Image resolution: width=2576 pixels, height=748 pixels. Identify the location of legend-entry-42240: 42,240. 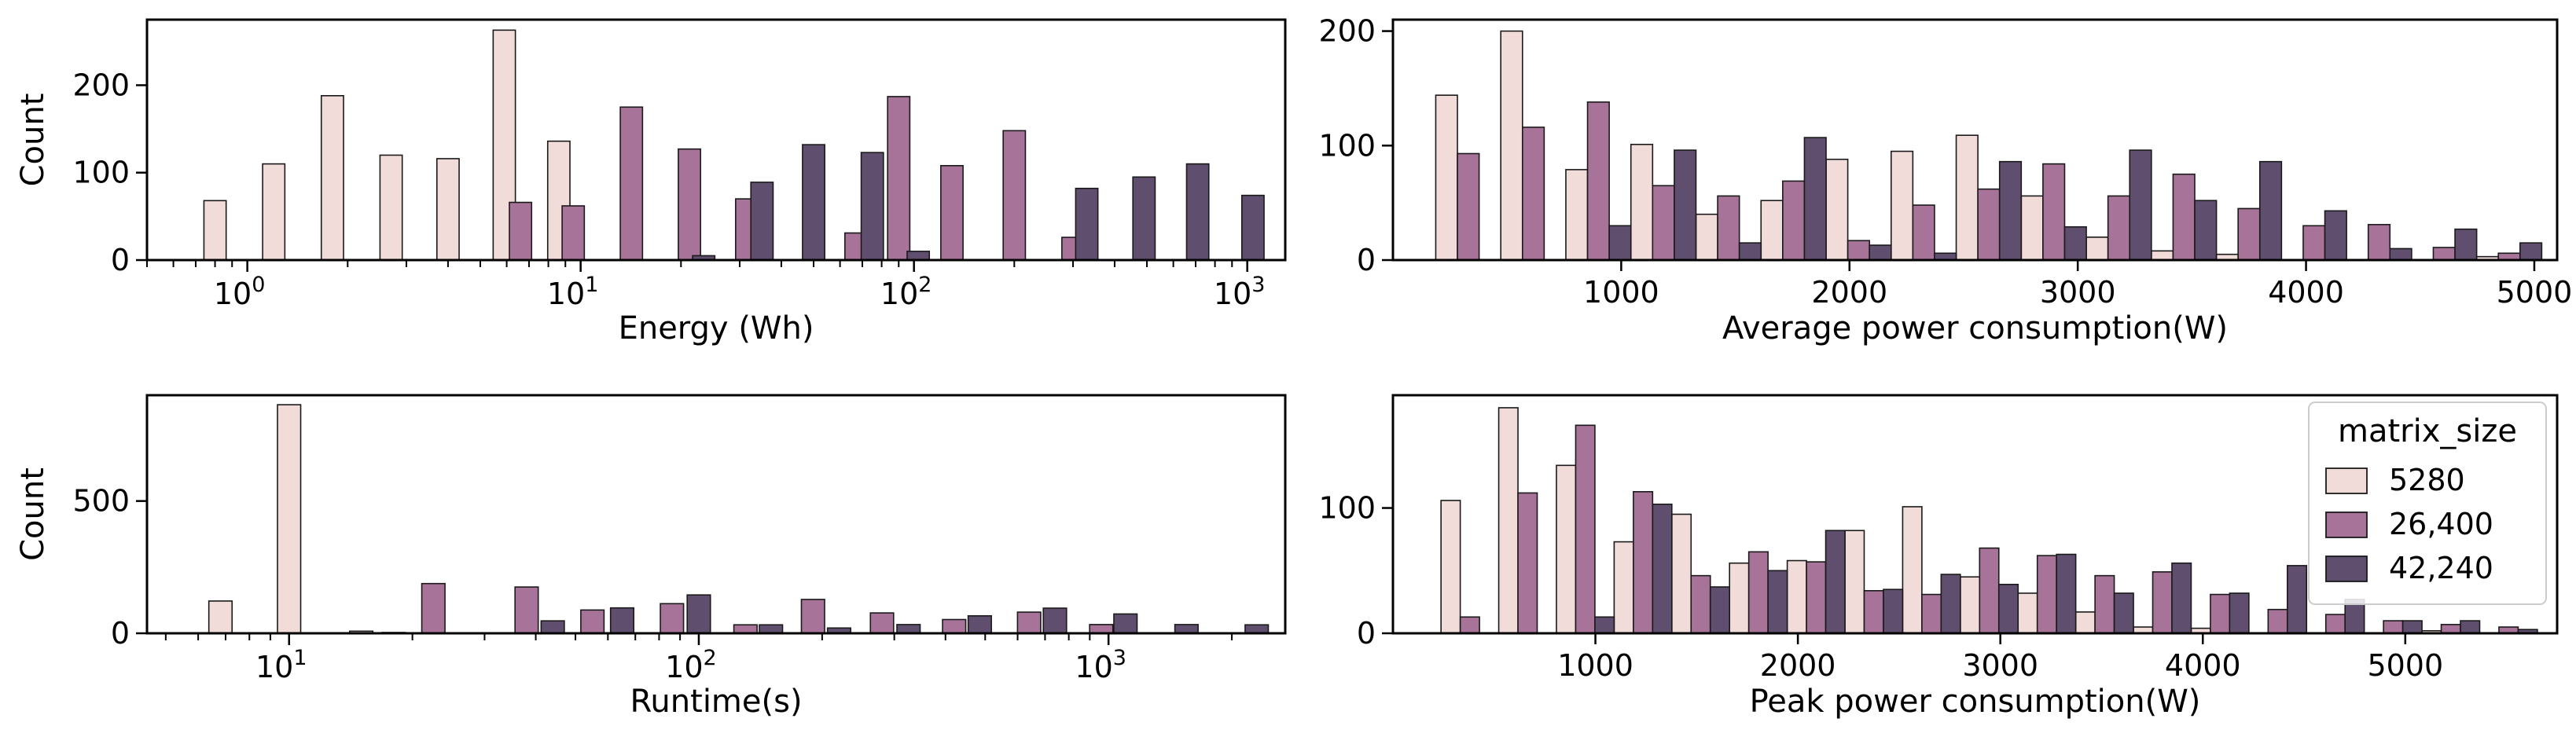
(2441, 568).